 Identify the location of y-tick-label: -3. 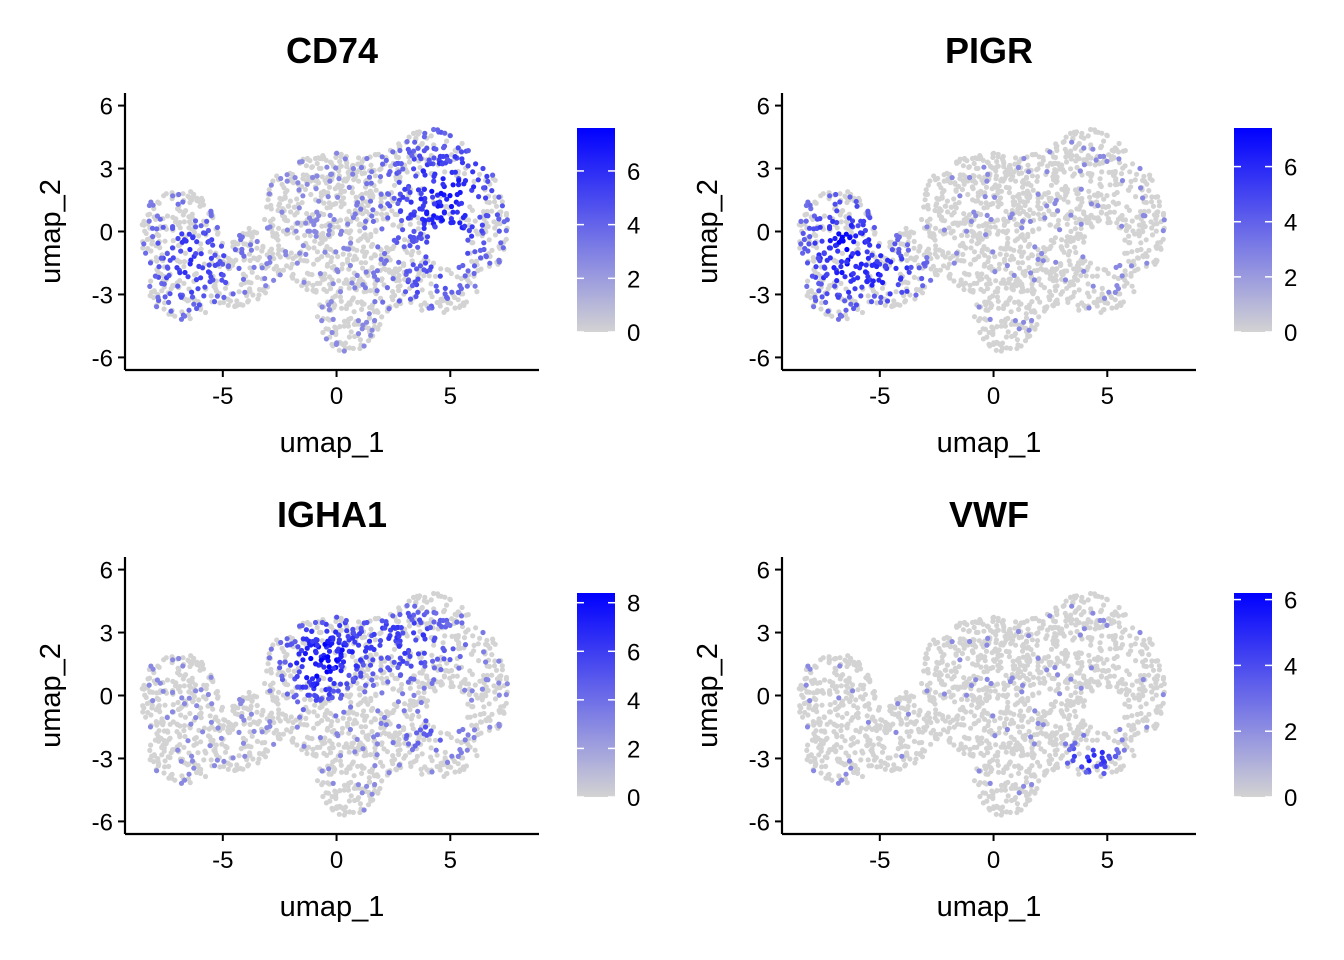
(102, 295).